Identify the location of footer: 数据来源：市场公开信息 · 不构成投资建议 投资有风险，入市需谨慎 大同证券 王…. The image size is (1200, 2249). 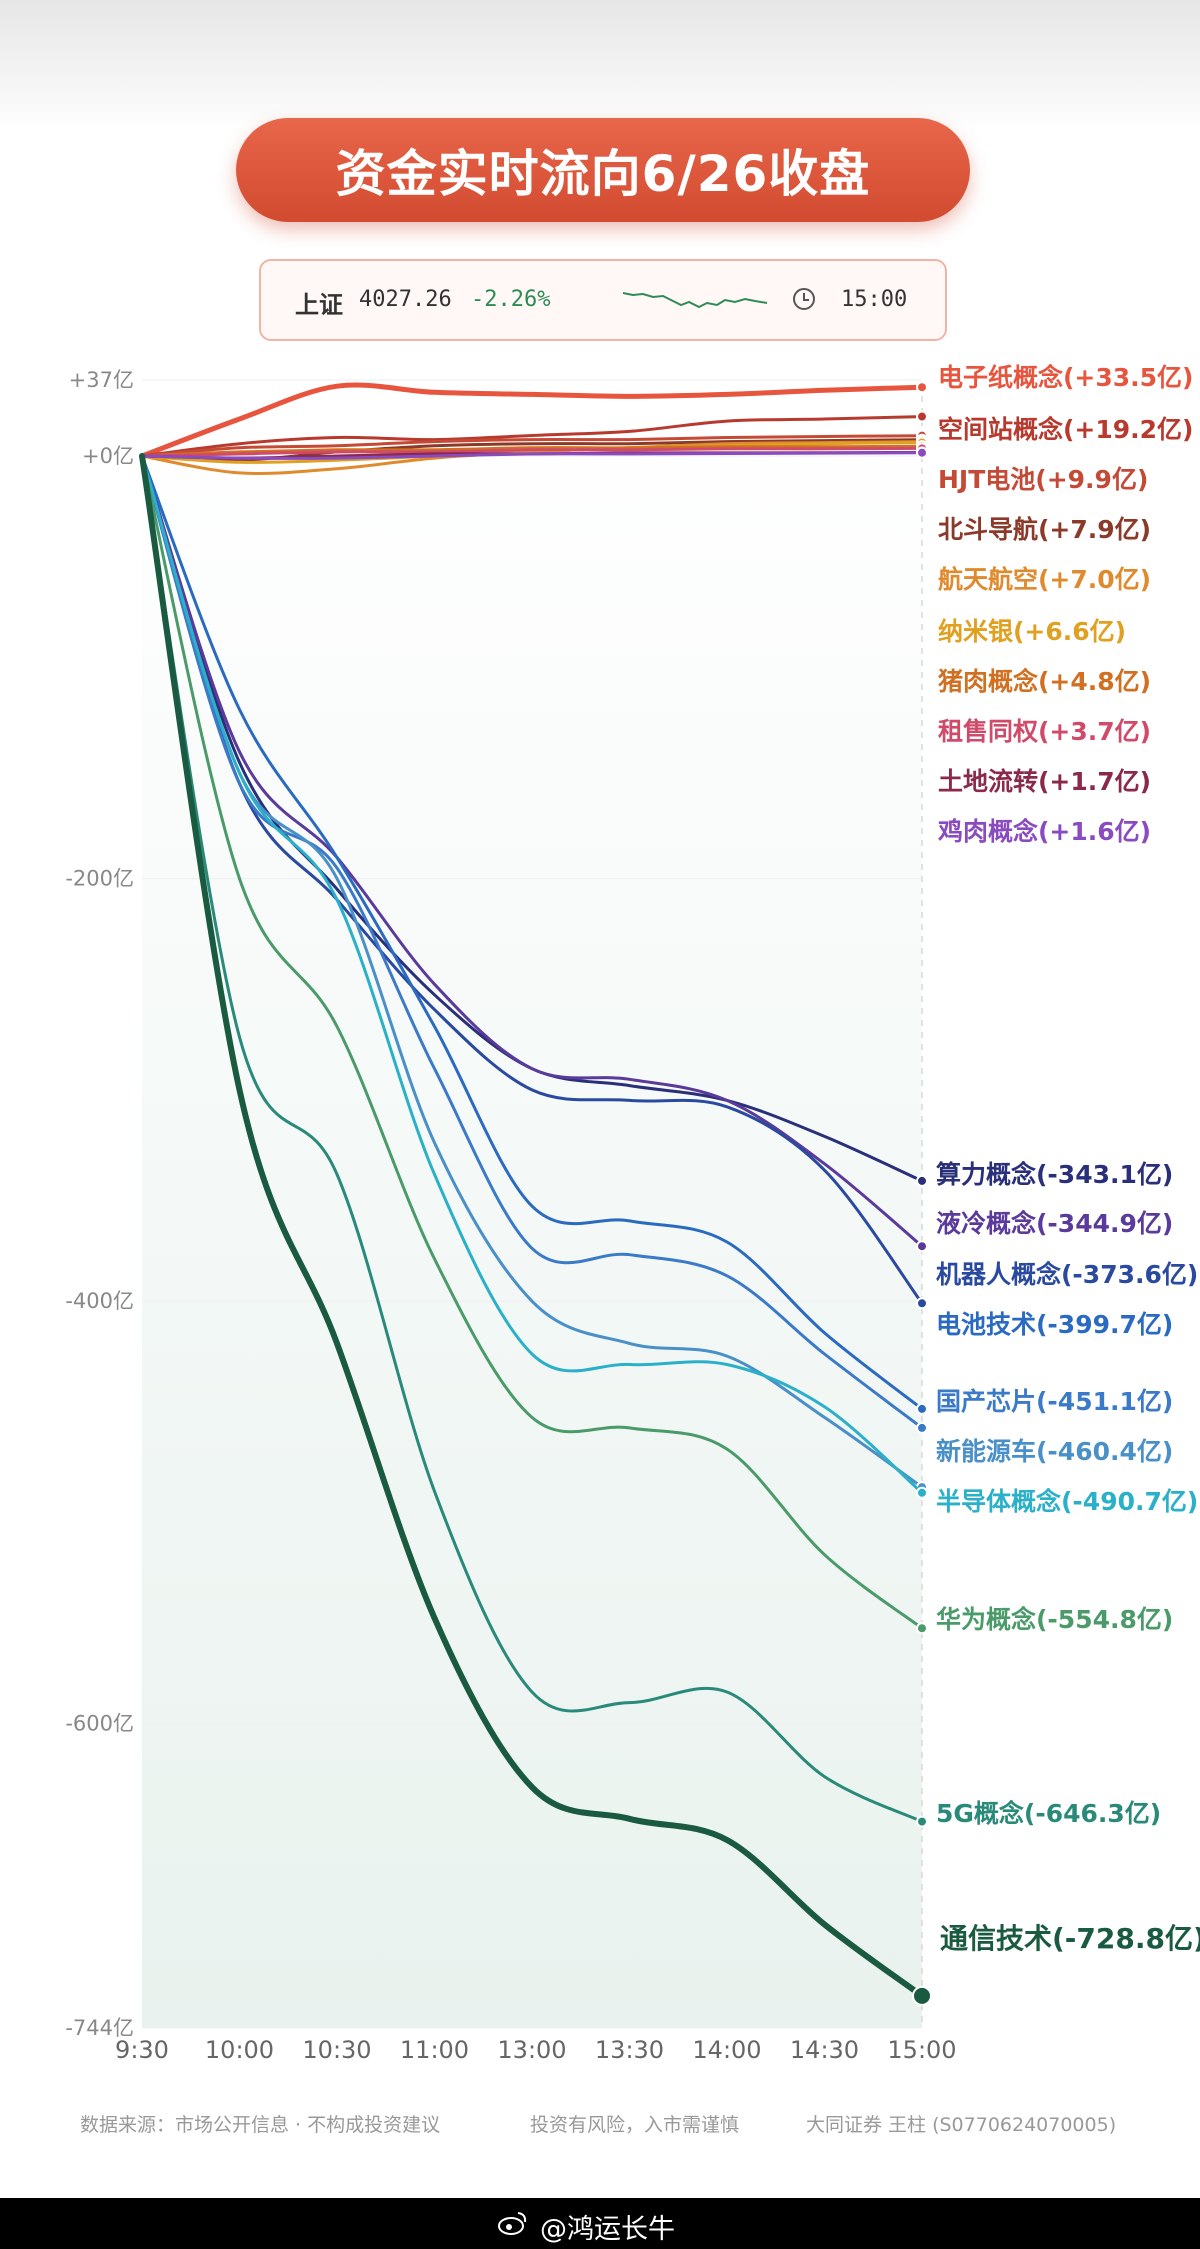
(600, 2122).